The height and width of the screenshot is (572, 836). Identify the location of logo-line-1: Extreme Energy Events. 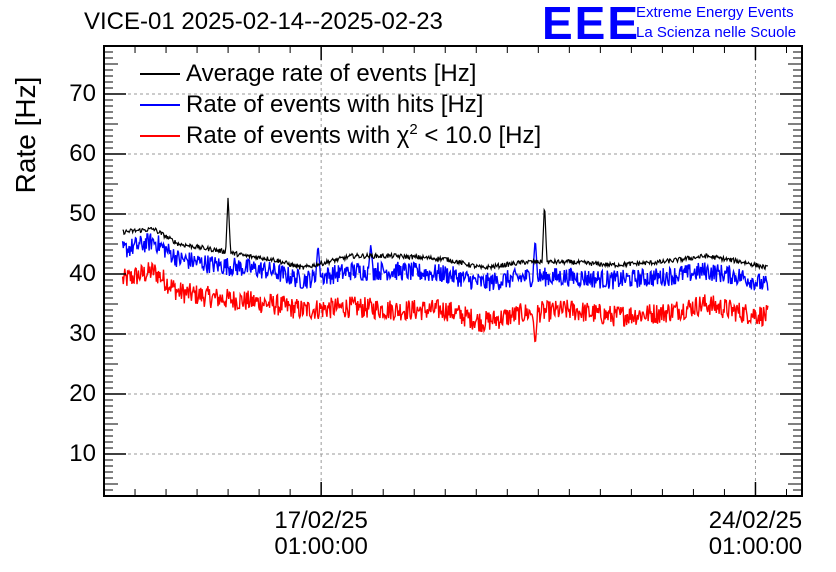
(715, 12).